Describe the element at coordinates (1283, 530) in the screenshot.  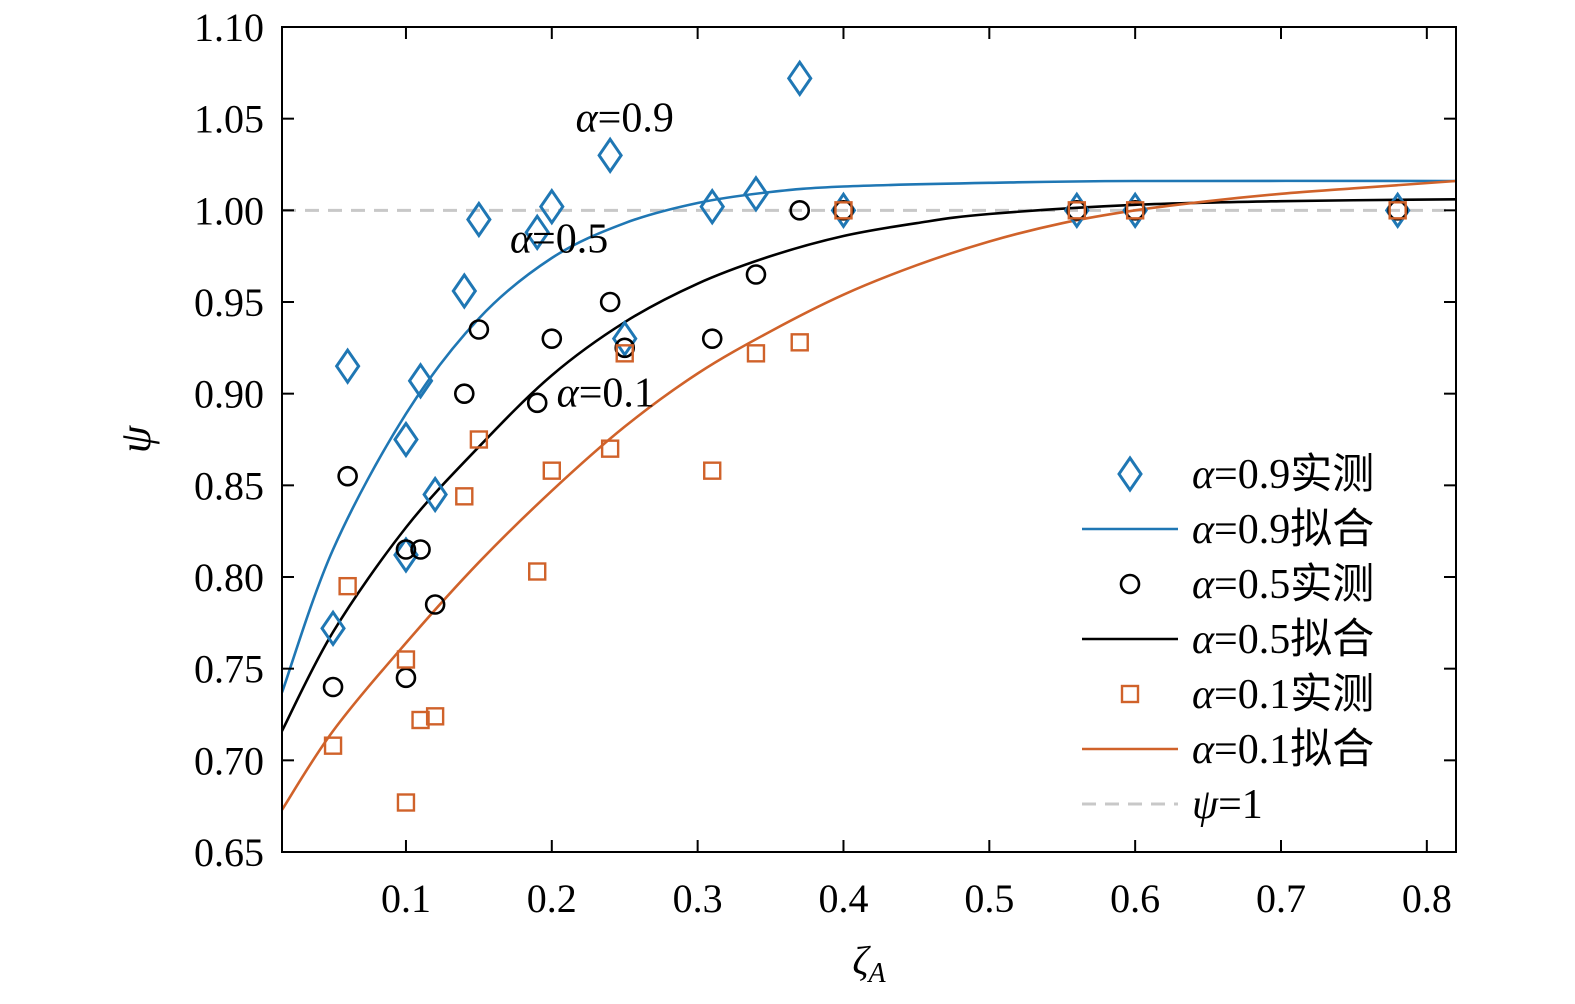
I see `legend-label: α=0.9拟合` at that location.